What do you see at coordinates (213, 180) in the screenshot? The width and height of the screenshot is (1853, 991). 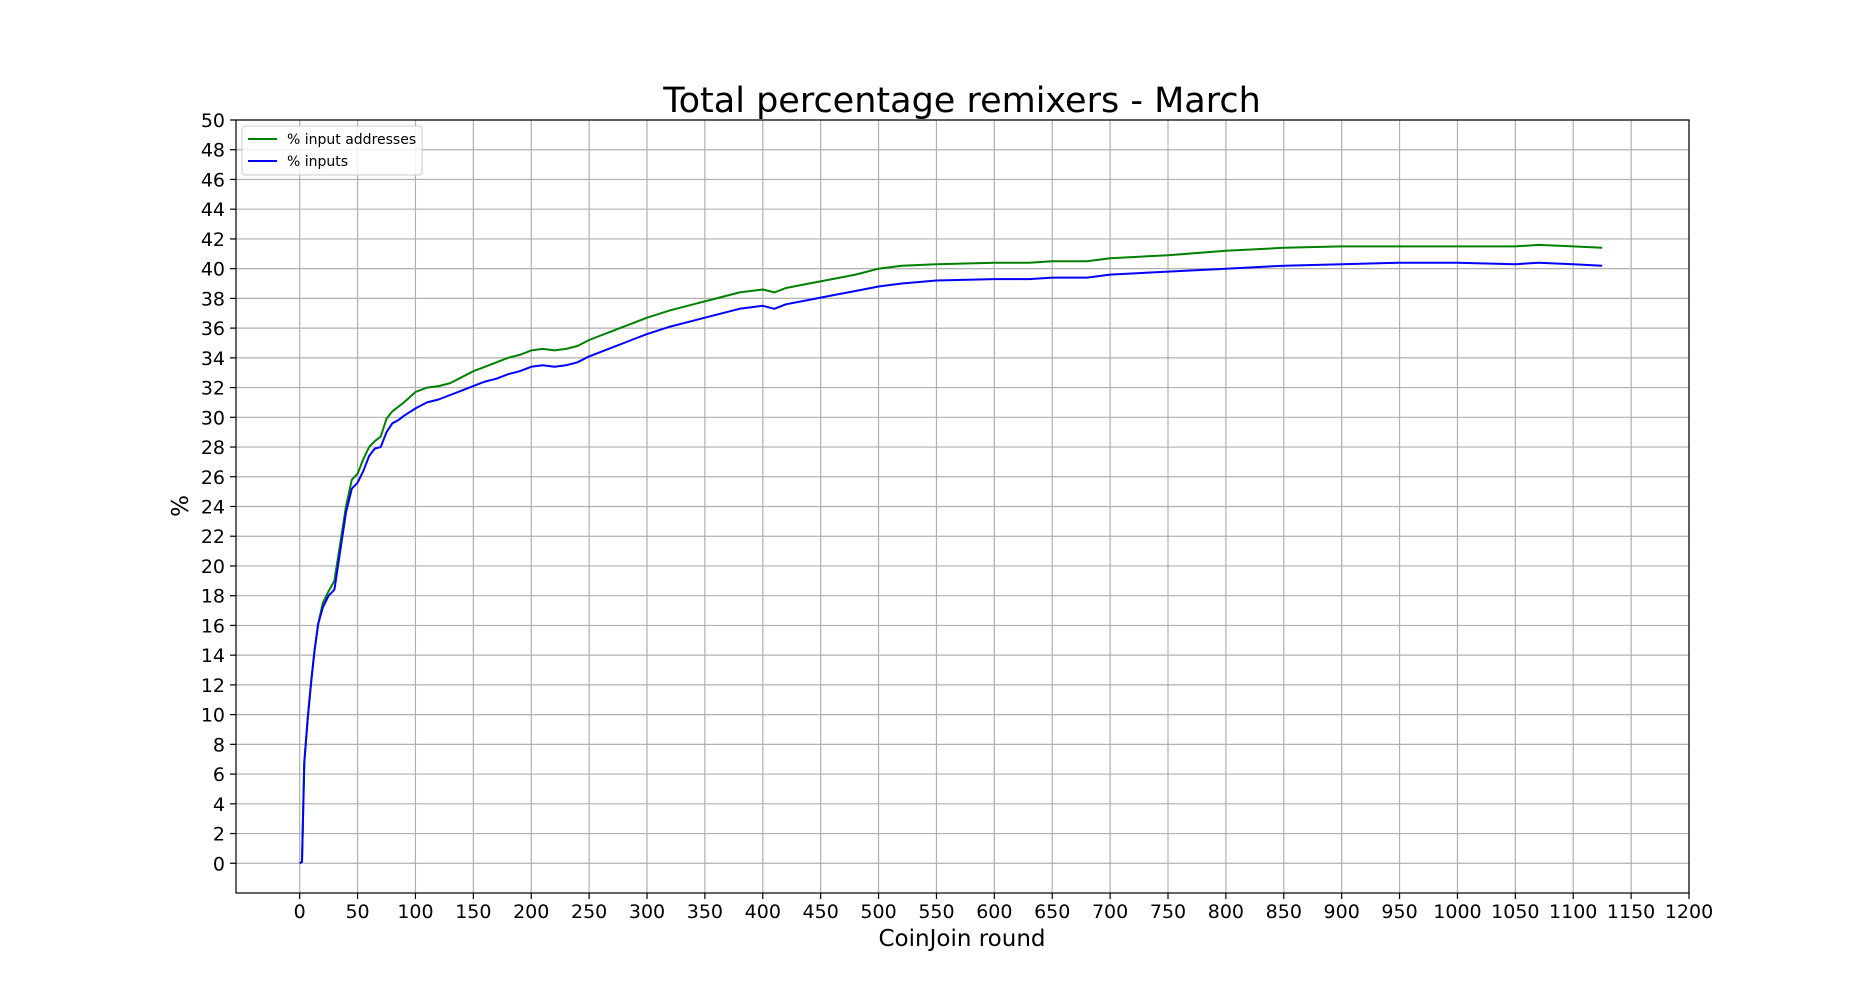 I see `y-tick-label: 46` at bounding box center [213, 180].